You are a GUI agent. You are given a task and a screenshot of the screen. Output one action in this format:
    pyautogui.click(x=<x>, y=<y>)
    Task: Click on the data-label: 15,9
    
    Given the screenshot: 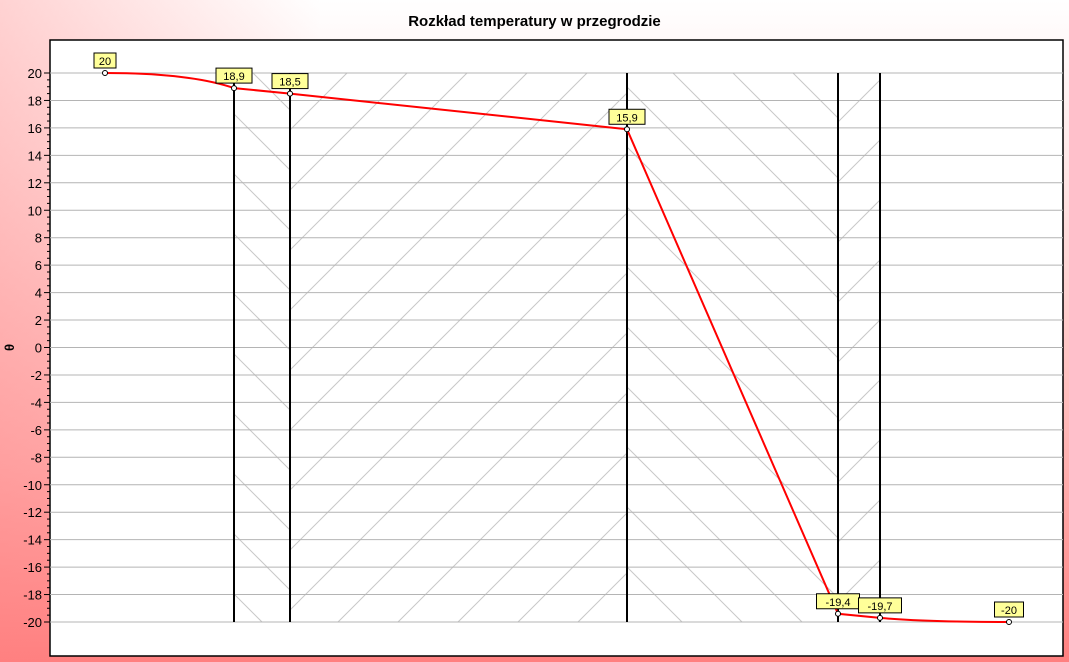 What is the action you would take?
    pyautogui.click(x=626, y=118)
    